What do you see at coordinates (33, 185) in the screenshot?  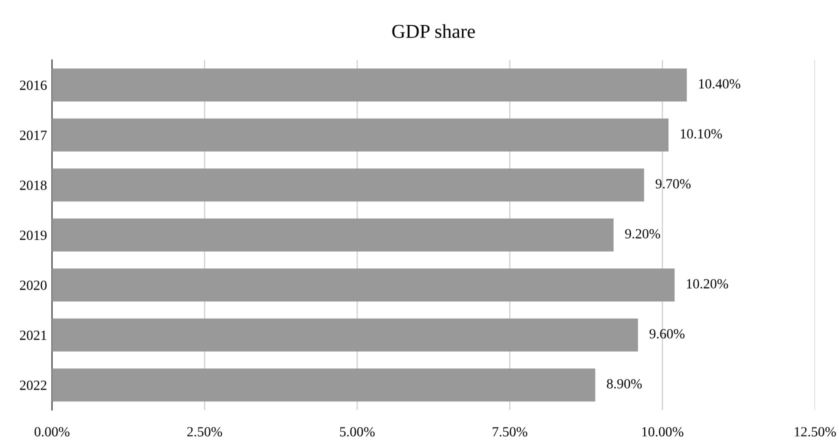 I see `y-tick-label: 2018` at bounding box center [33, 185].